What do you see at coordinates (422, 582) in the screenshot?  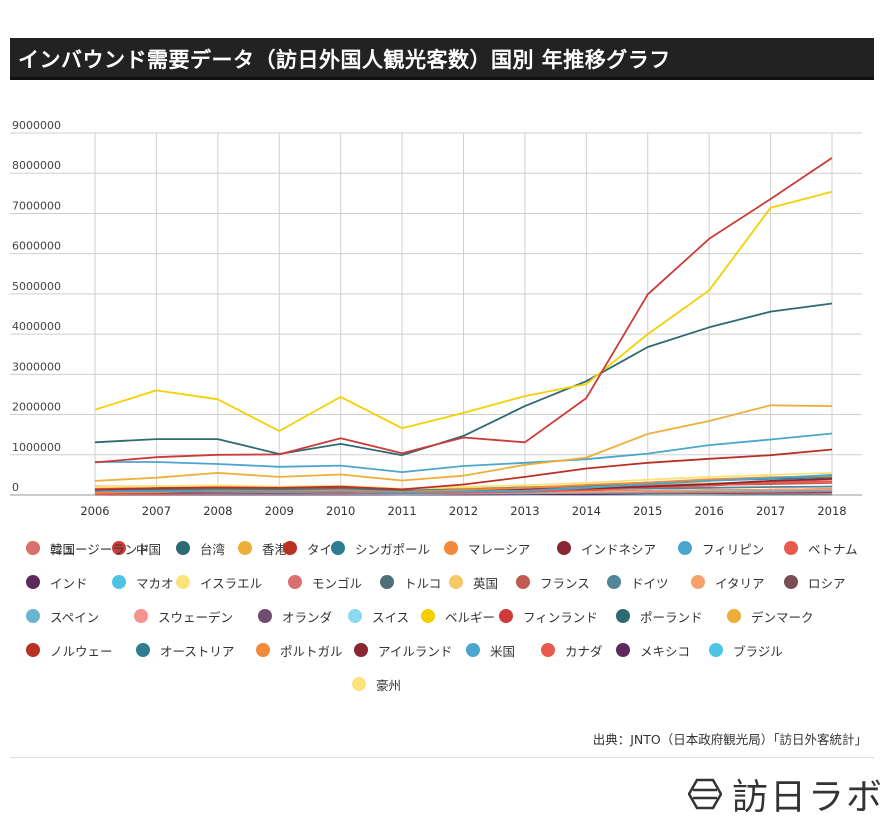 I see `legend-label: トルコ` at bounding box center [422, 582].